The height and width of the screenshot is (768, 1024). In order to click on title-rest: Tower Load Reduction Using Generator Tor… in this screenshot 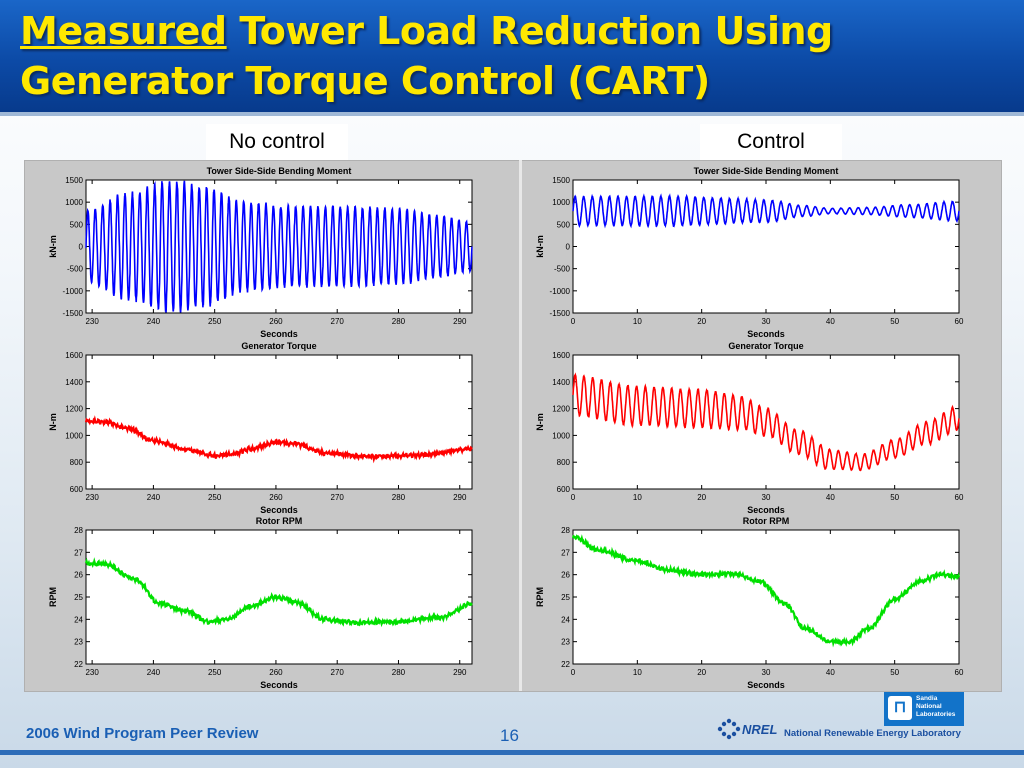, I will do `click(426, 56)`.